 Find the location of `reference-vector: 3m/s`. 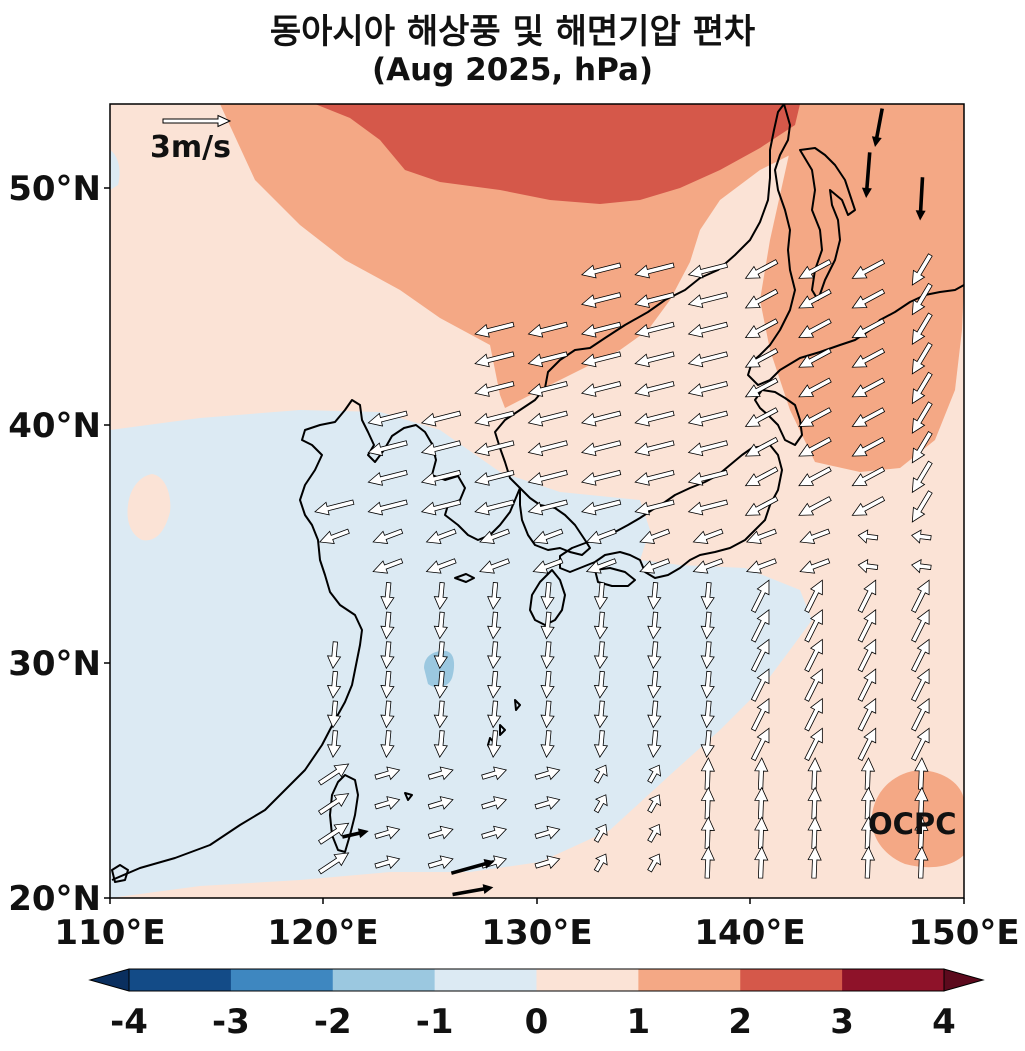

reference-vector: 3m/s is located at coordinates (191, 139).